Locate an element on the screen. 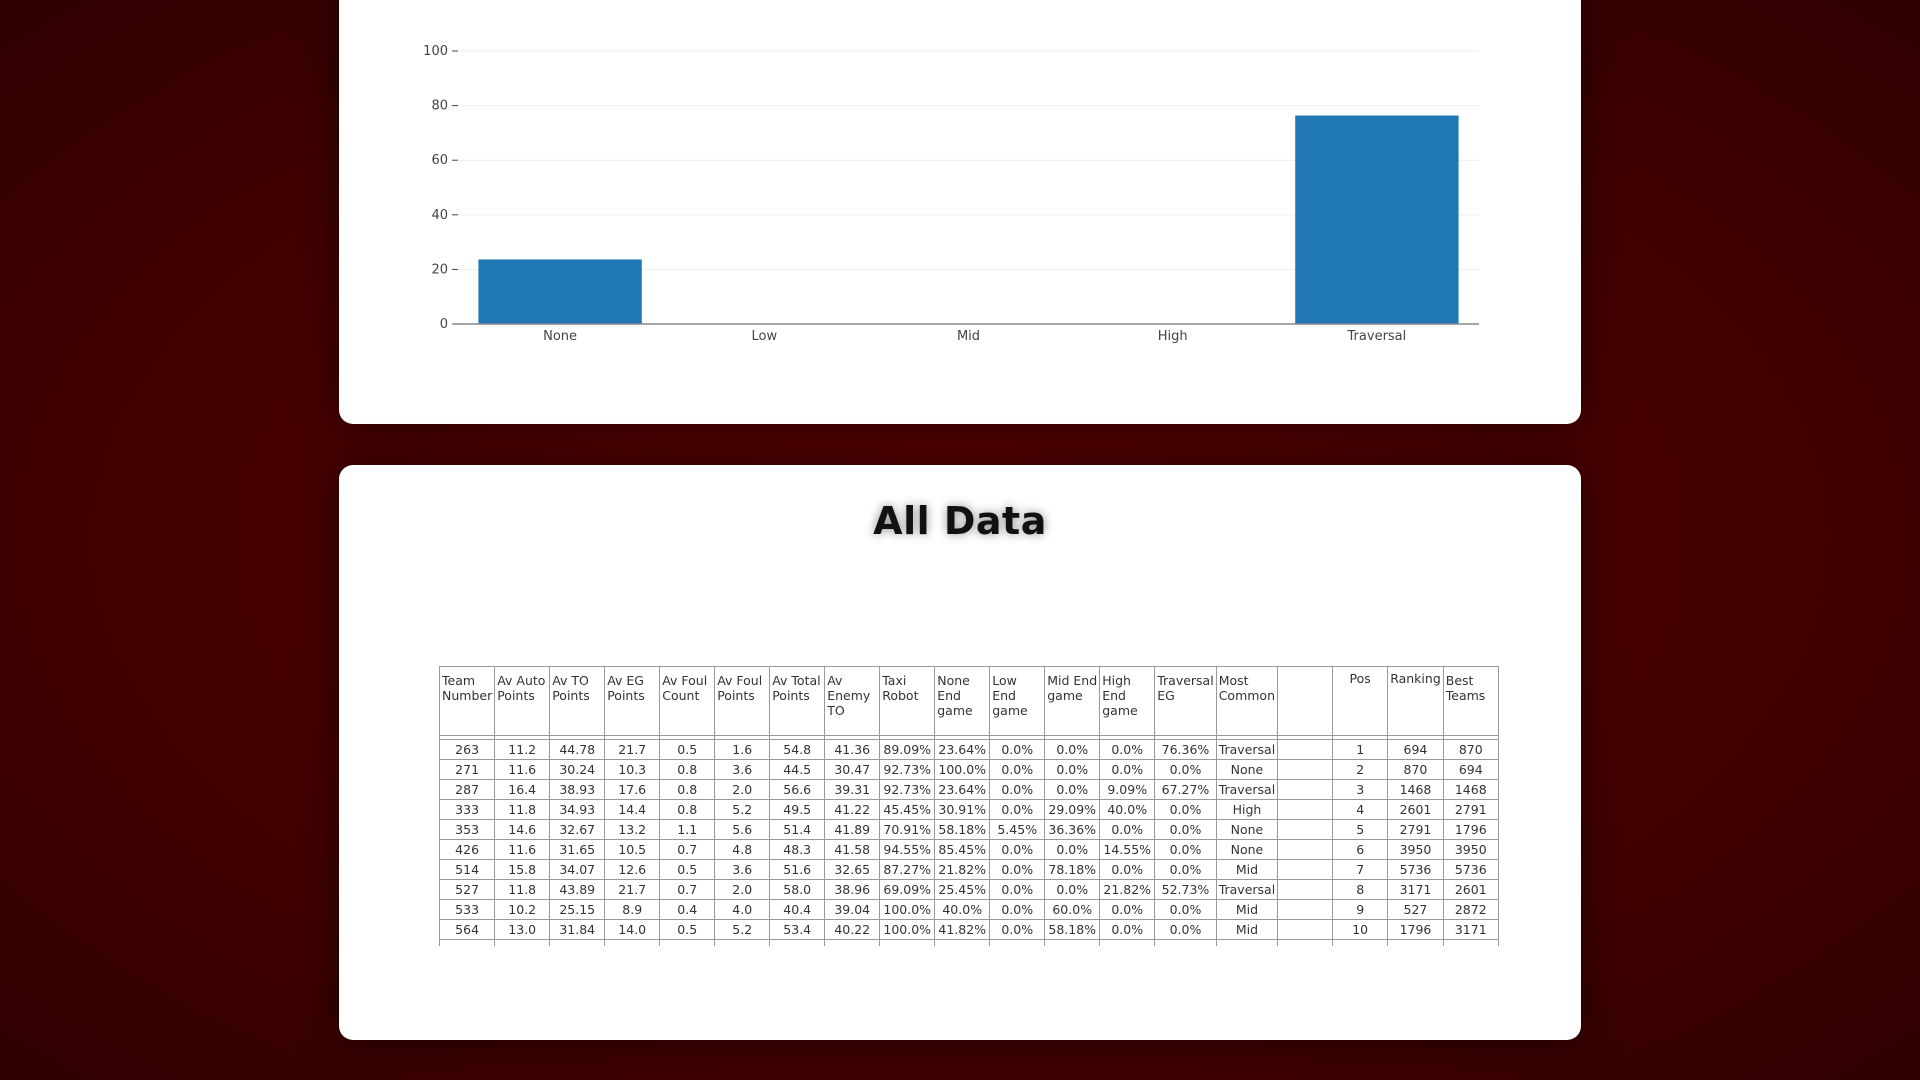  table-cell: 2601 is located at coordinates (1470, 889).